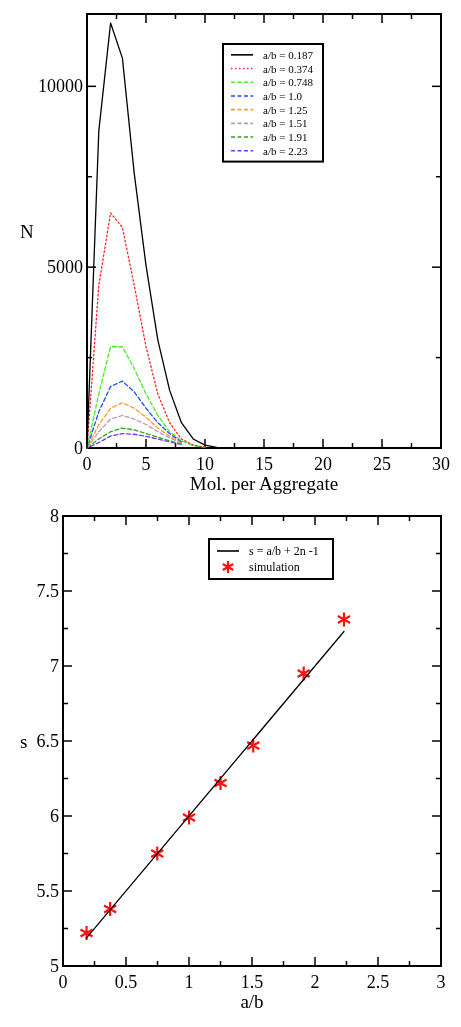 This screenshot has height=1027, width=461. Describe the element at coordinates (126, 982) in the screenshot. I see `x-tick-label: 0.5` at that location.